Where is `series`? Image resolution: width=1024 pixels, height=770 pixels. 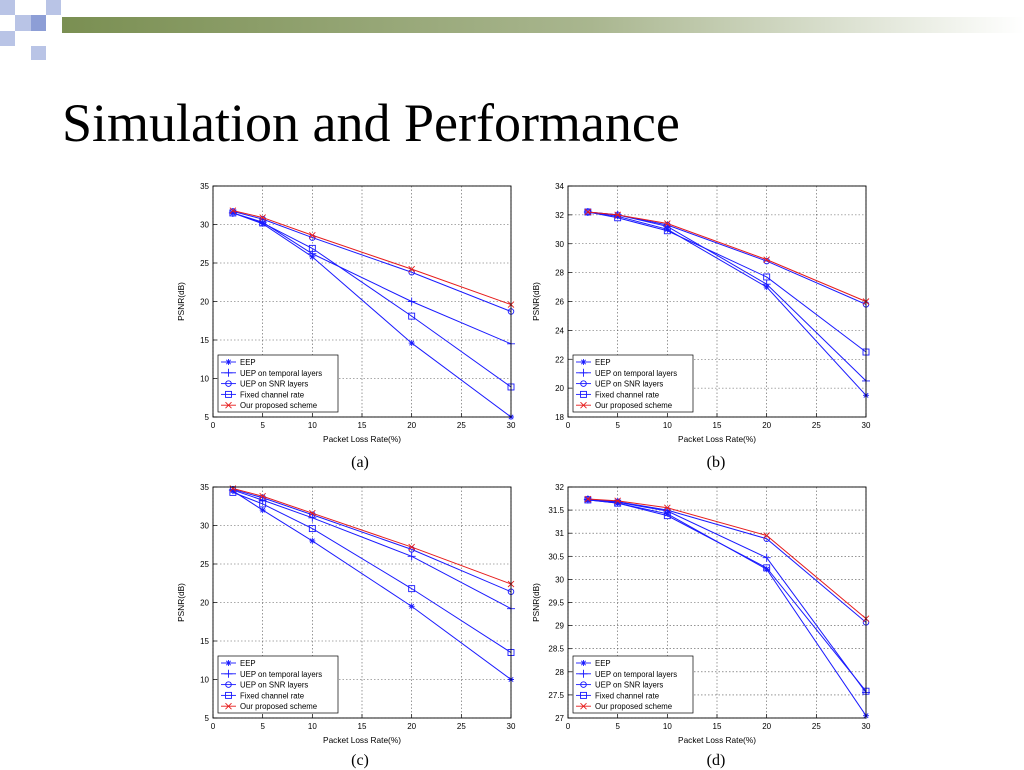
series is located at coordinates (727, 558).